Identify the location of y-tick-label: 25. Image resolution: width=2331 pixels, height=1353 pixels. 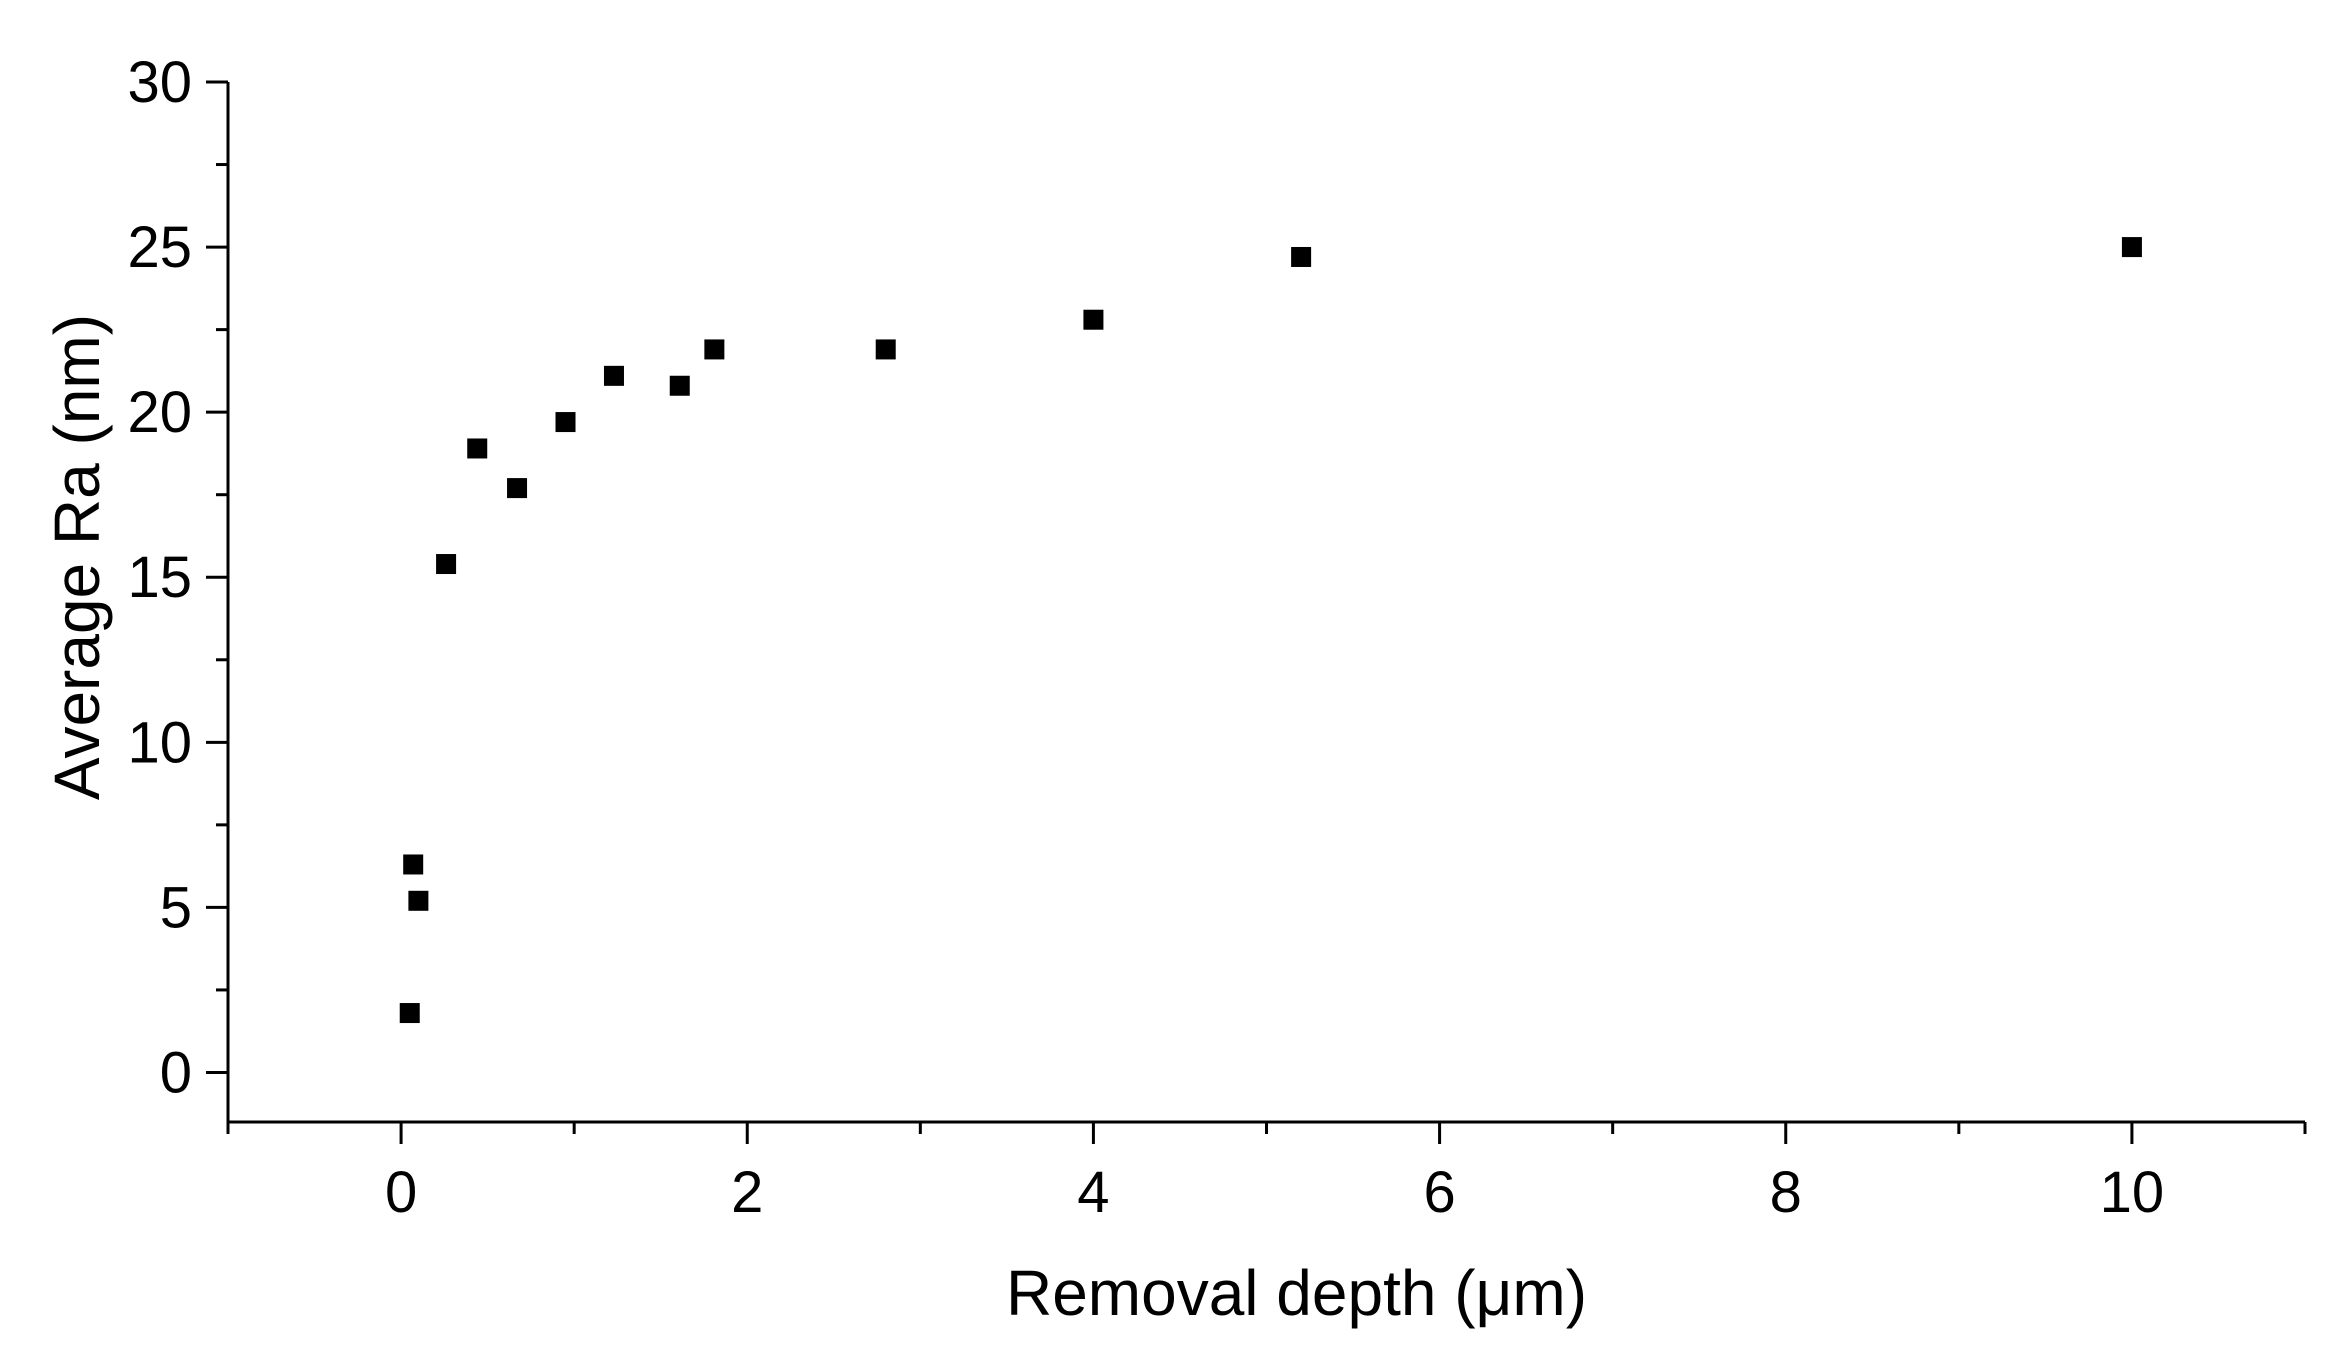
(159, 247).